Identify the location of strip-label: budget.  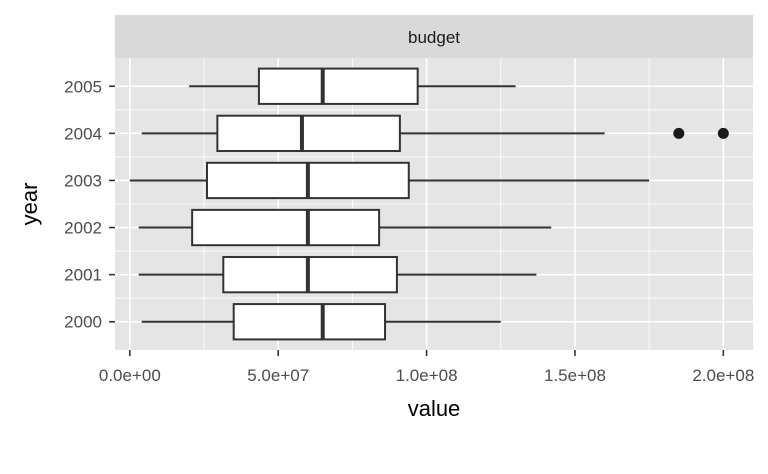
(434, 37).